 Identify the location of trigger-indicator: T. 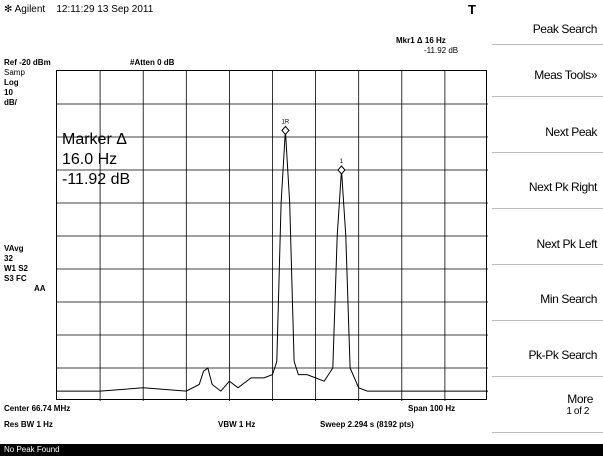
(472, 9).